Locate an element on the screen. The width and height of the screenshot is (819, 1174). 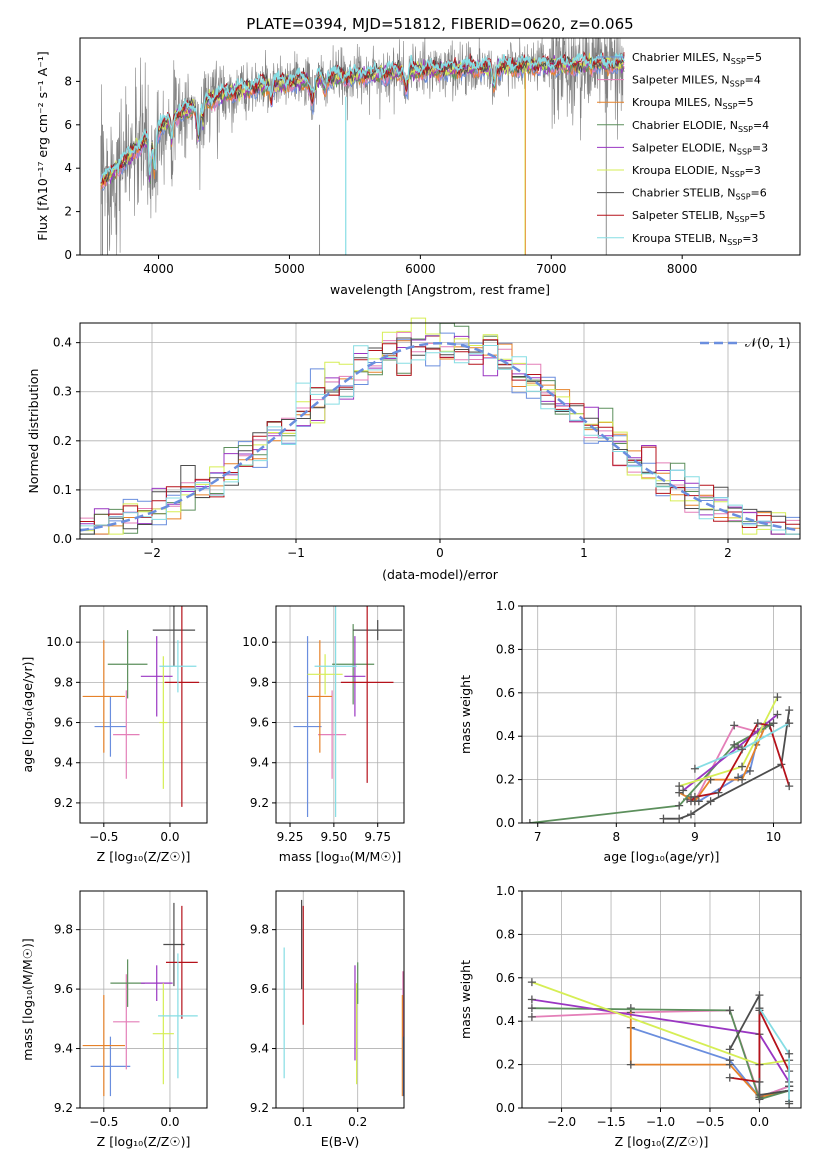
series-salp_stelib is located at coordinates (740, 762).